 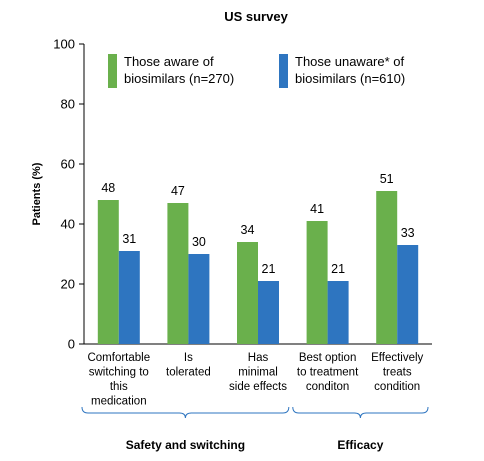 I want to click on y-axis: 0 20 40 60 80 100, so click(x=69, y=194).